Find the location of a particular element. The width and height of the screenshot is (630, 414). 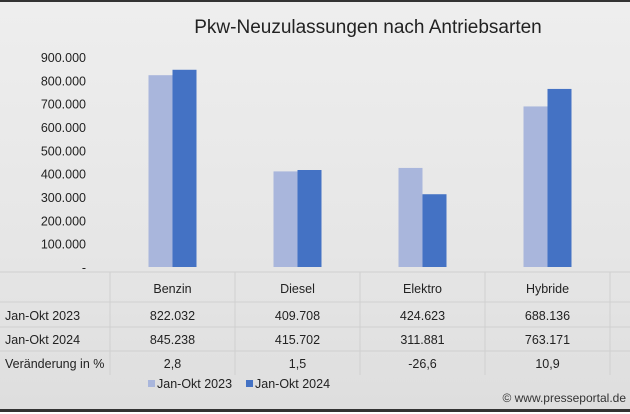

legend-label: Jan-Okt 2024 is located at coordinates (292, 384).